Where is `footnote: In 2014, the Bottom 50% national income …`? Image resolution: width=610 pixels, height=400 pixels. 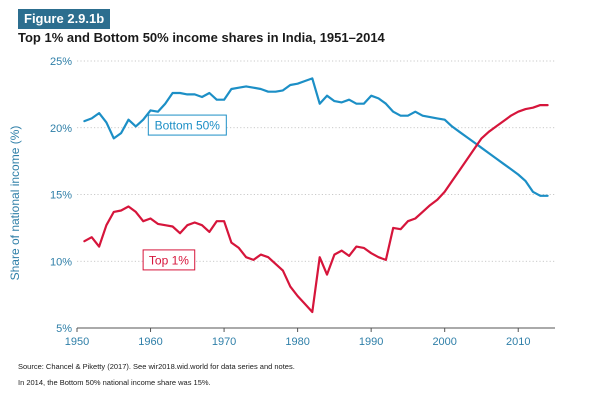 footnote: In 2014, the Bottom 50% national income … is located at coordinates (114, 382).